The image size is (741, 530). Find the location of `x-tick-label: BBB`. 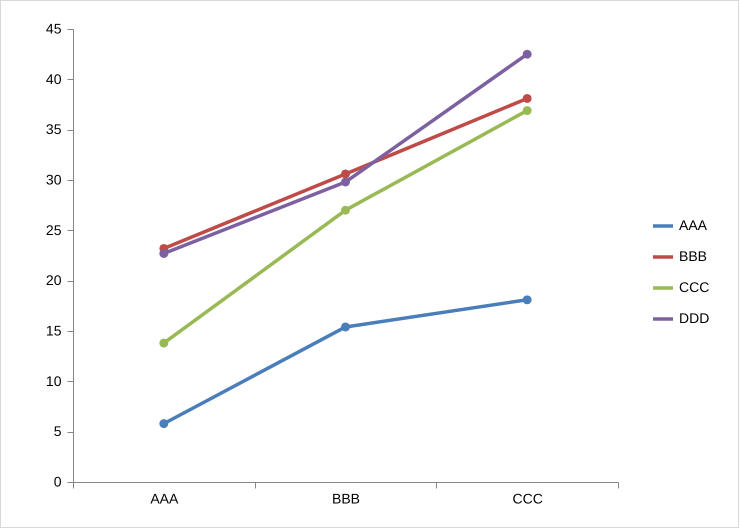

x-tick-label: BBB is located at coordinates (346, 498).